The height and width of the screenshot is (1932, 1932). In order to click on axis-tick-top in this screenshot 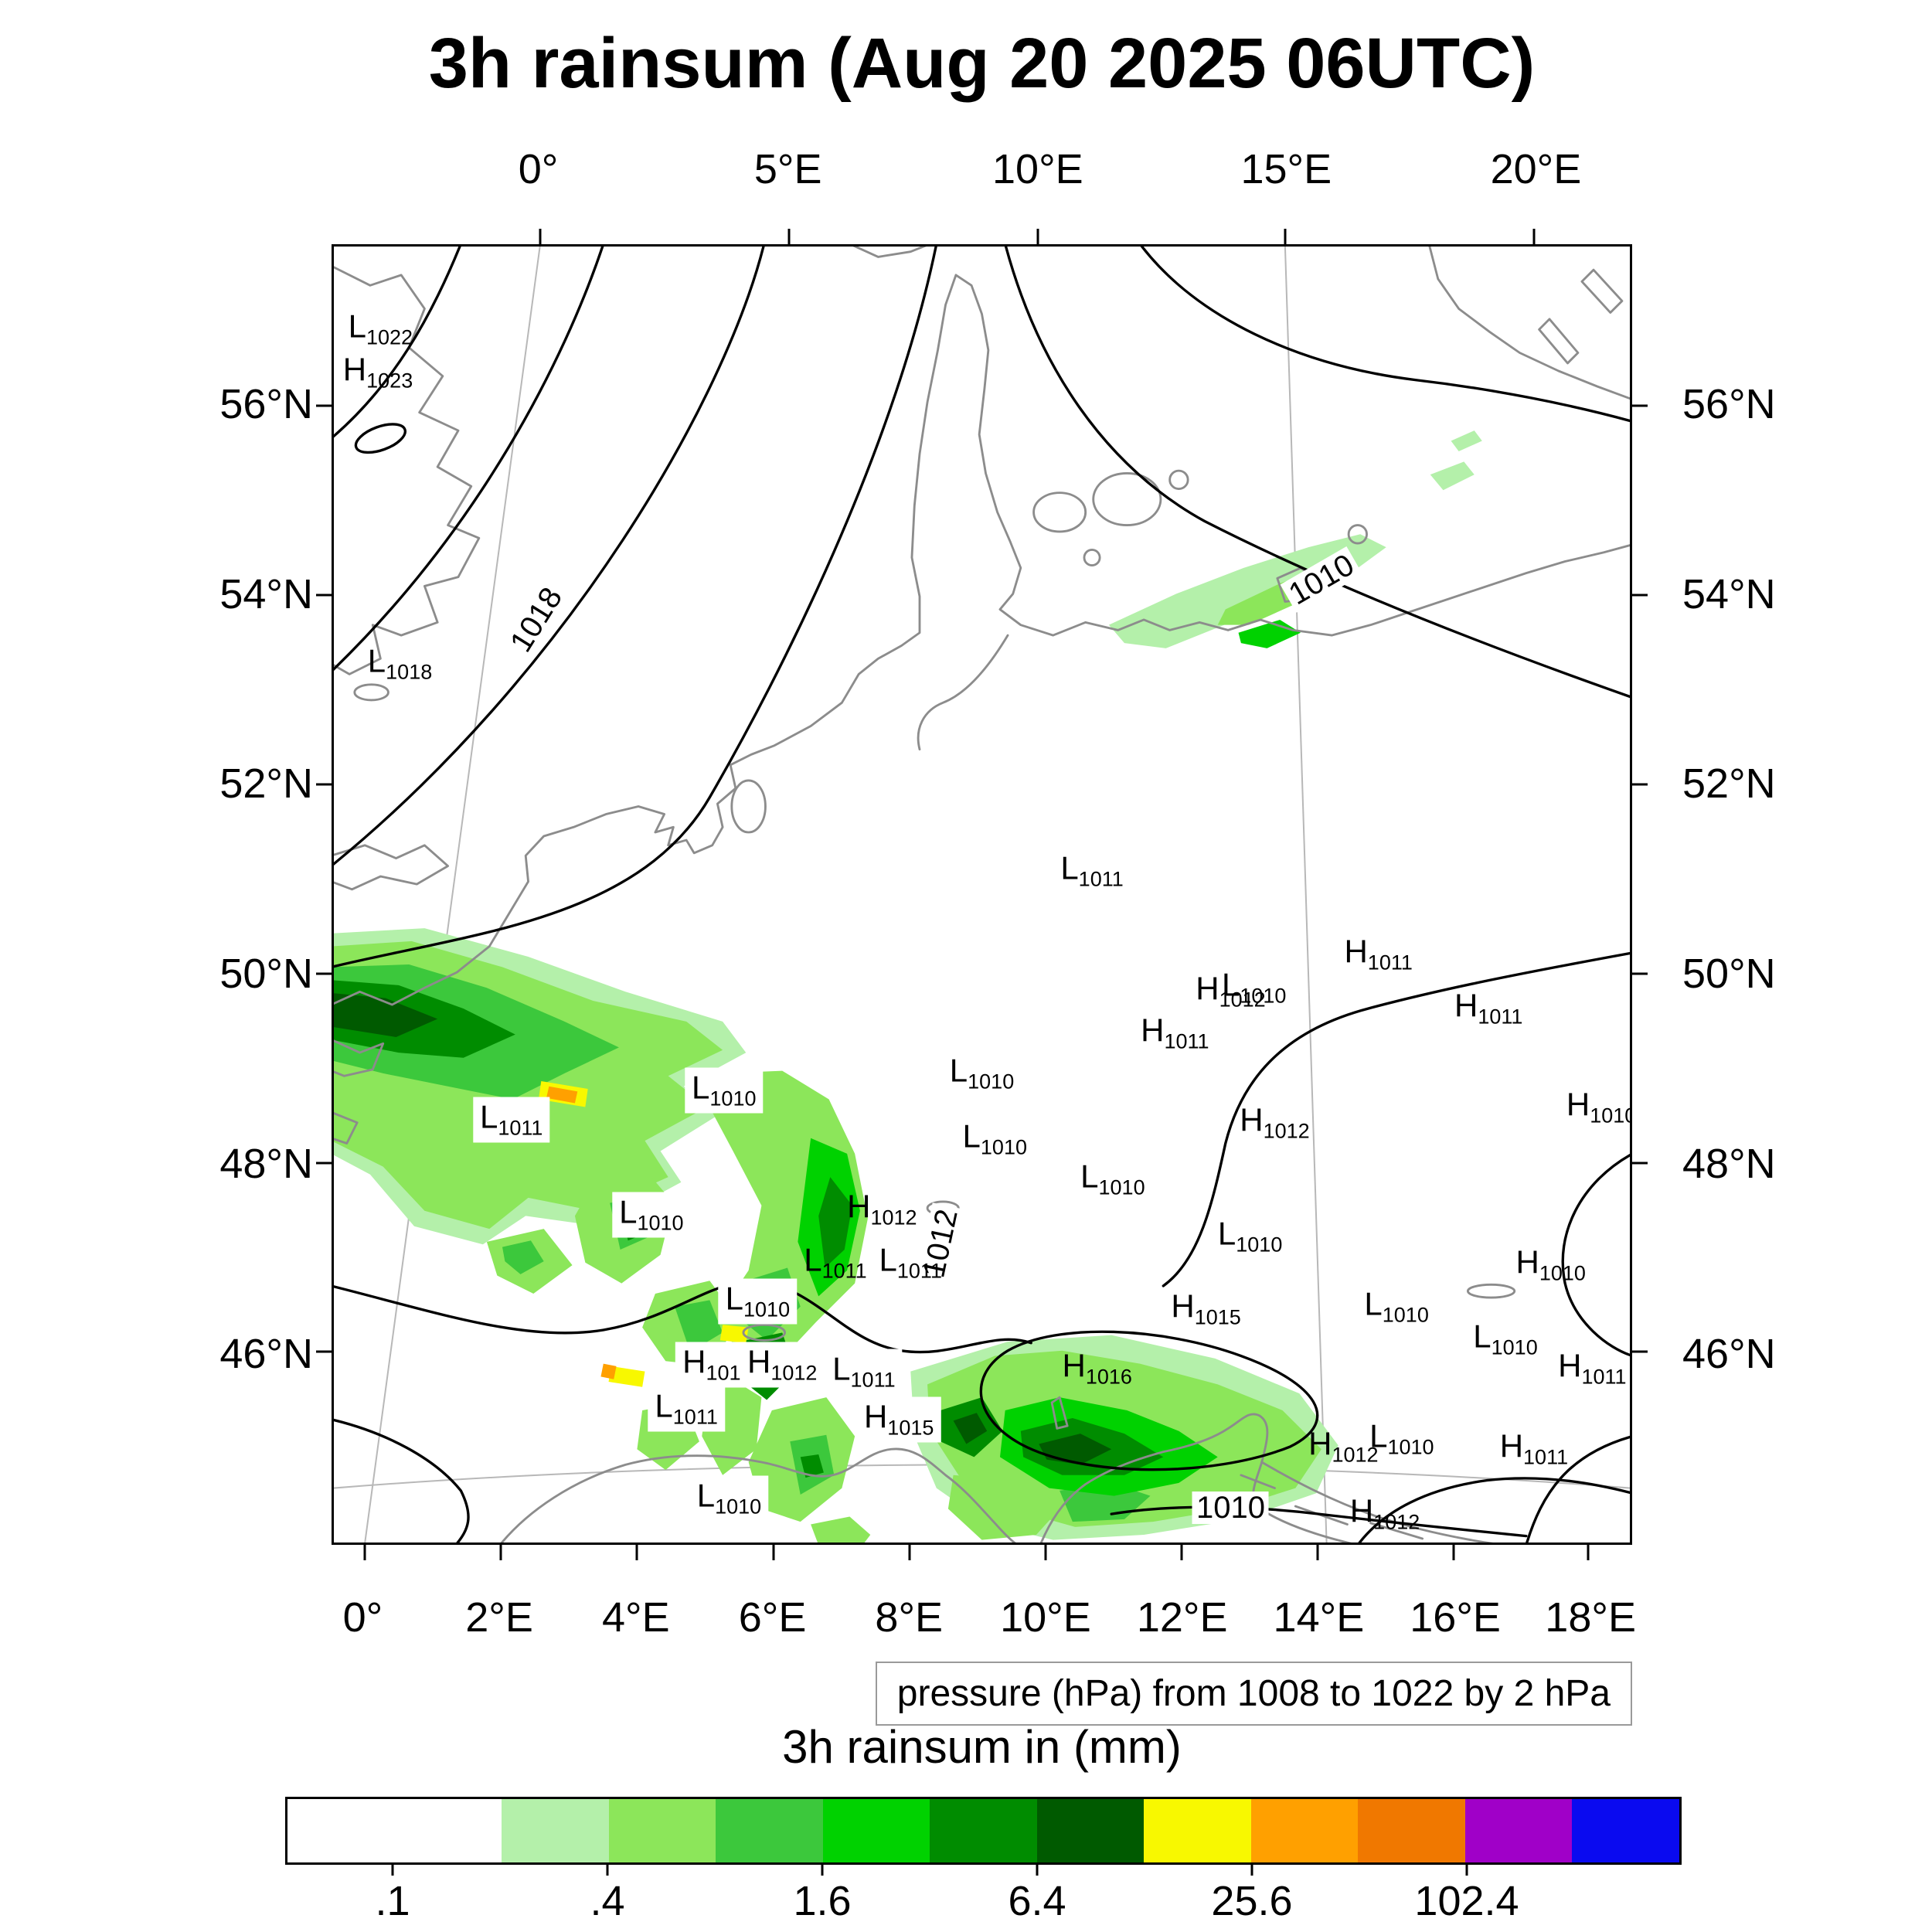, I will do `click(540, 237)`.